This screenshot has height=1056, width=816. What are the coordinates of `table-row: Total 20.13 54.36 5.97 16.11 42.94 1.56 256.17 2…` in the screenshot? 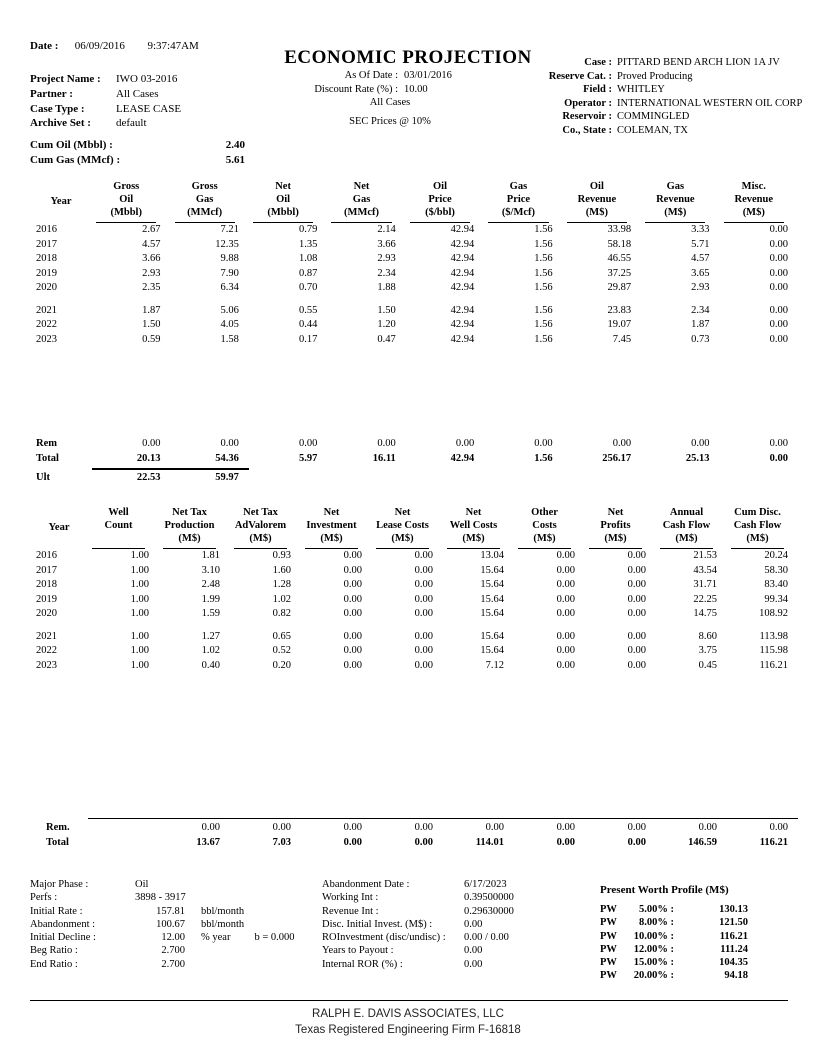 It's located at (414, 459).